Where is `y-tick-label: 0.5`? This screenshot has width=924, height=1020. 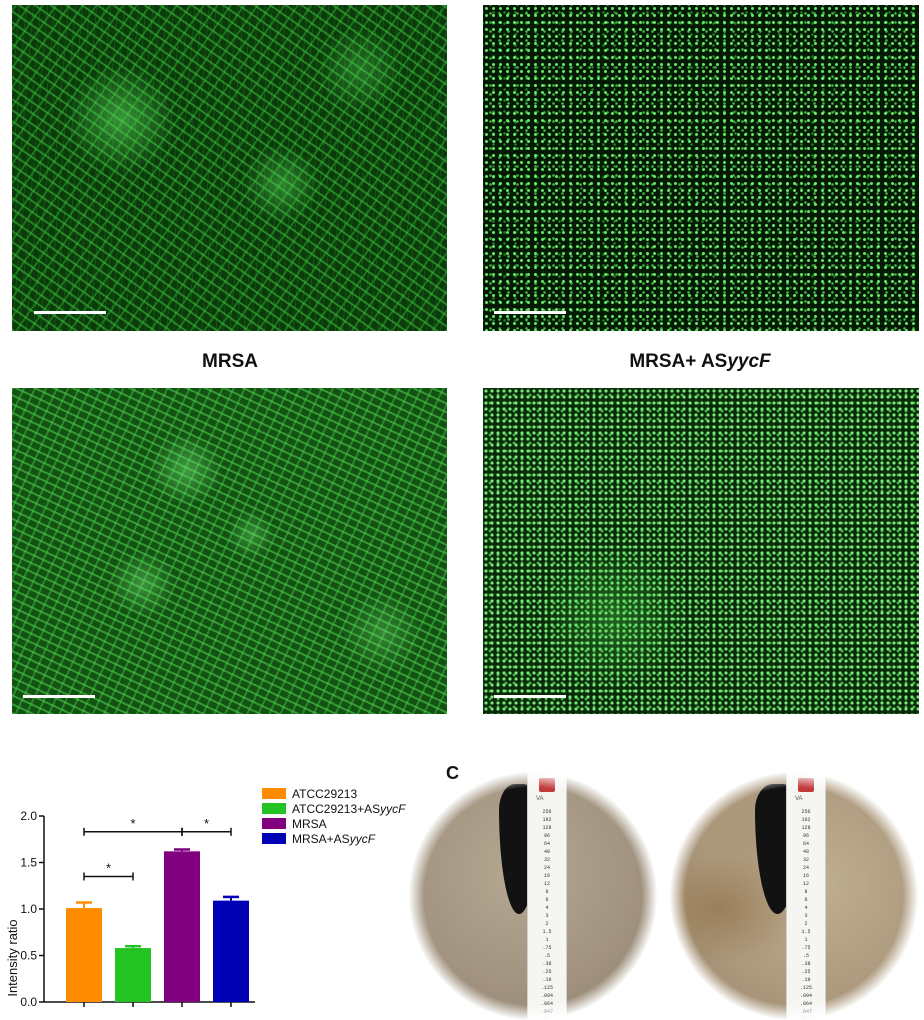
y-tick-label: 0.5 is located at coordinates (28, 956).